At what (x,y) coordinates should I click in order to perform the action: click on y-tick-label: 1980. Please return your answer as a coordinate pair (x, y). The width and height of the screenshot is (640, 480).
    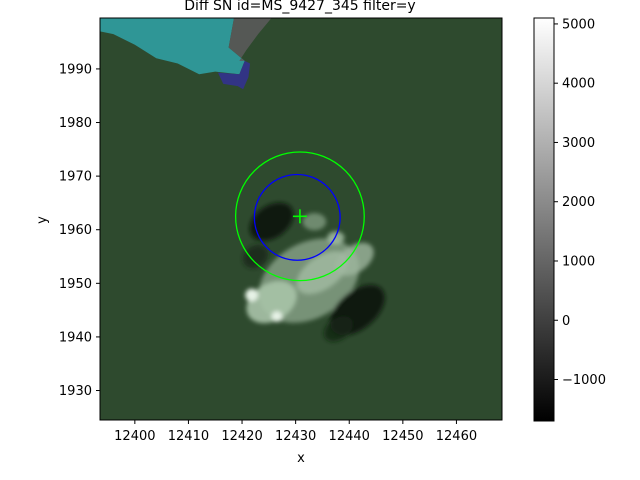
    Looking at the image, I should click on (75, 123).